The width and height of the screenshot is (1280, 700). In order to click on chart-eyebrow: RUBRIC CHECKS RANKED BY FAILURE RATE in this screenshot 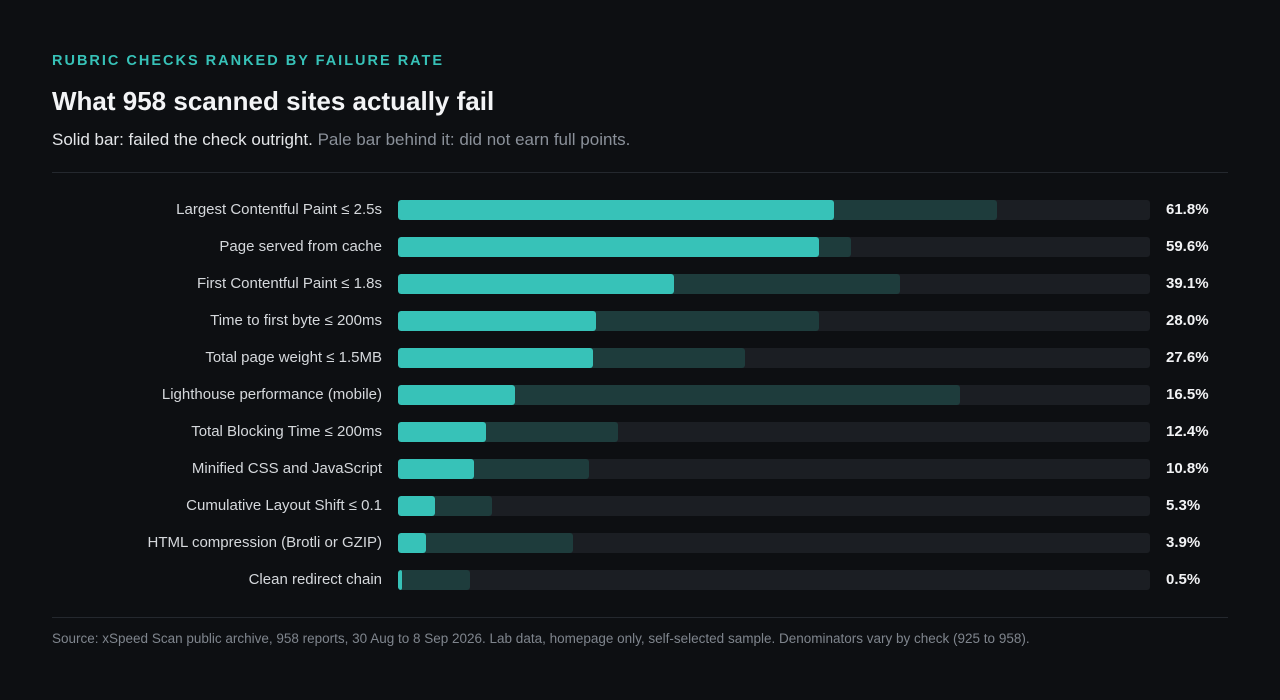, I will do `click(248, 61)`.